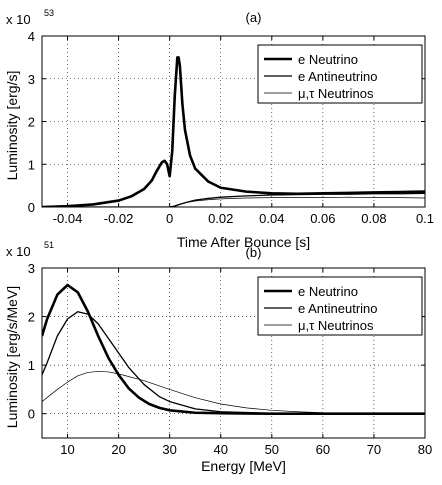 The height and width of the screenshot is (485, 442). I want to click on x-axis-label-a: Time After Bounce [s], so click(243, 242).